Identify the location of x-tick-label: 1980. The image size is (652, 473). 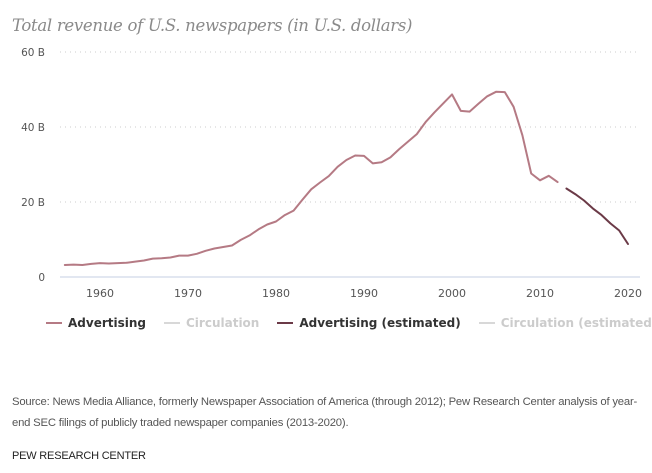
(276, 293).